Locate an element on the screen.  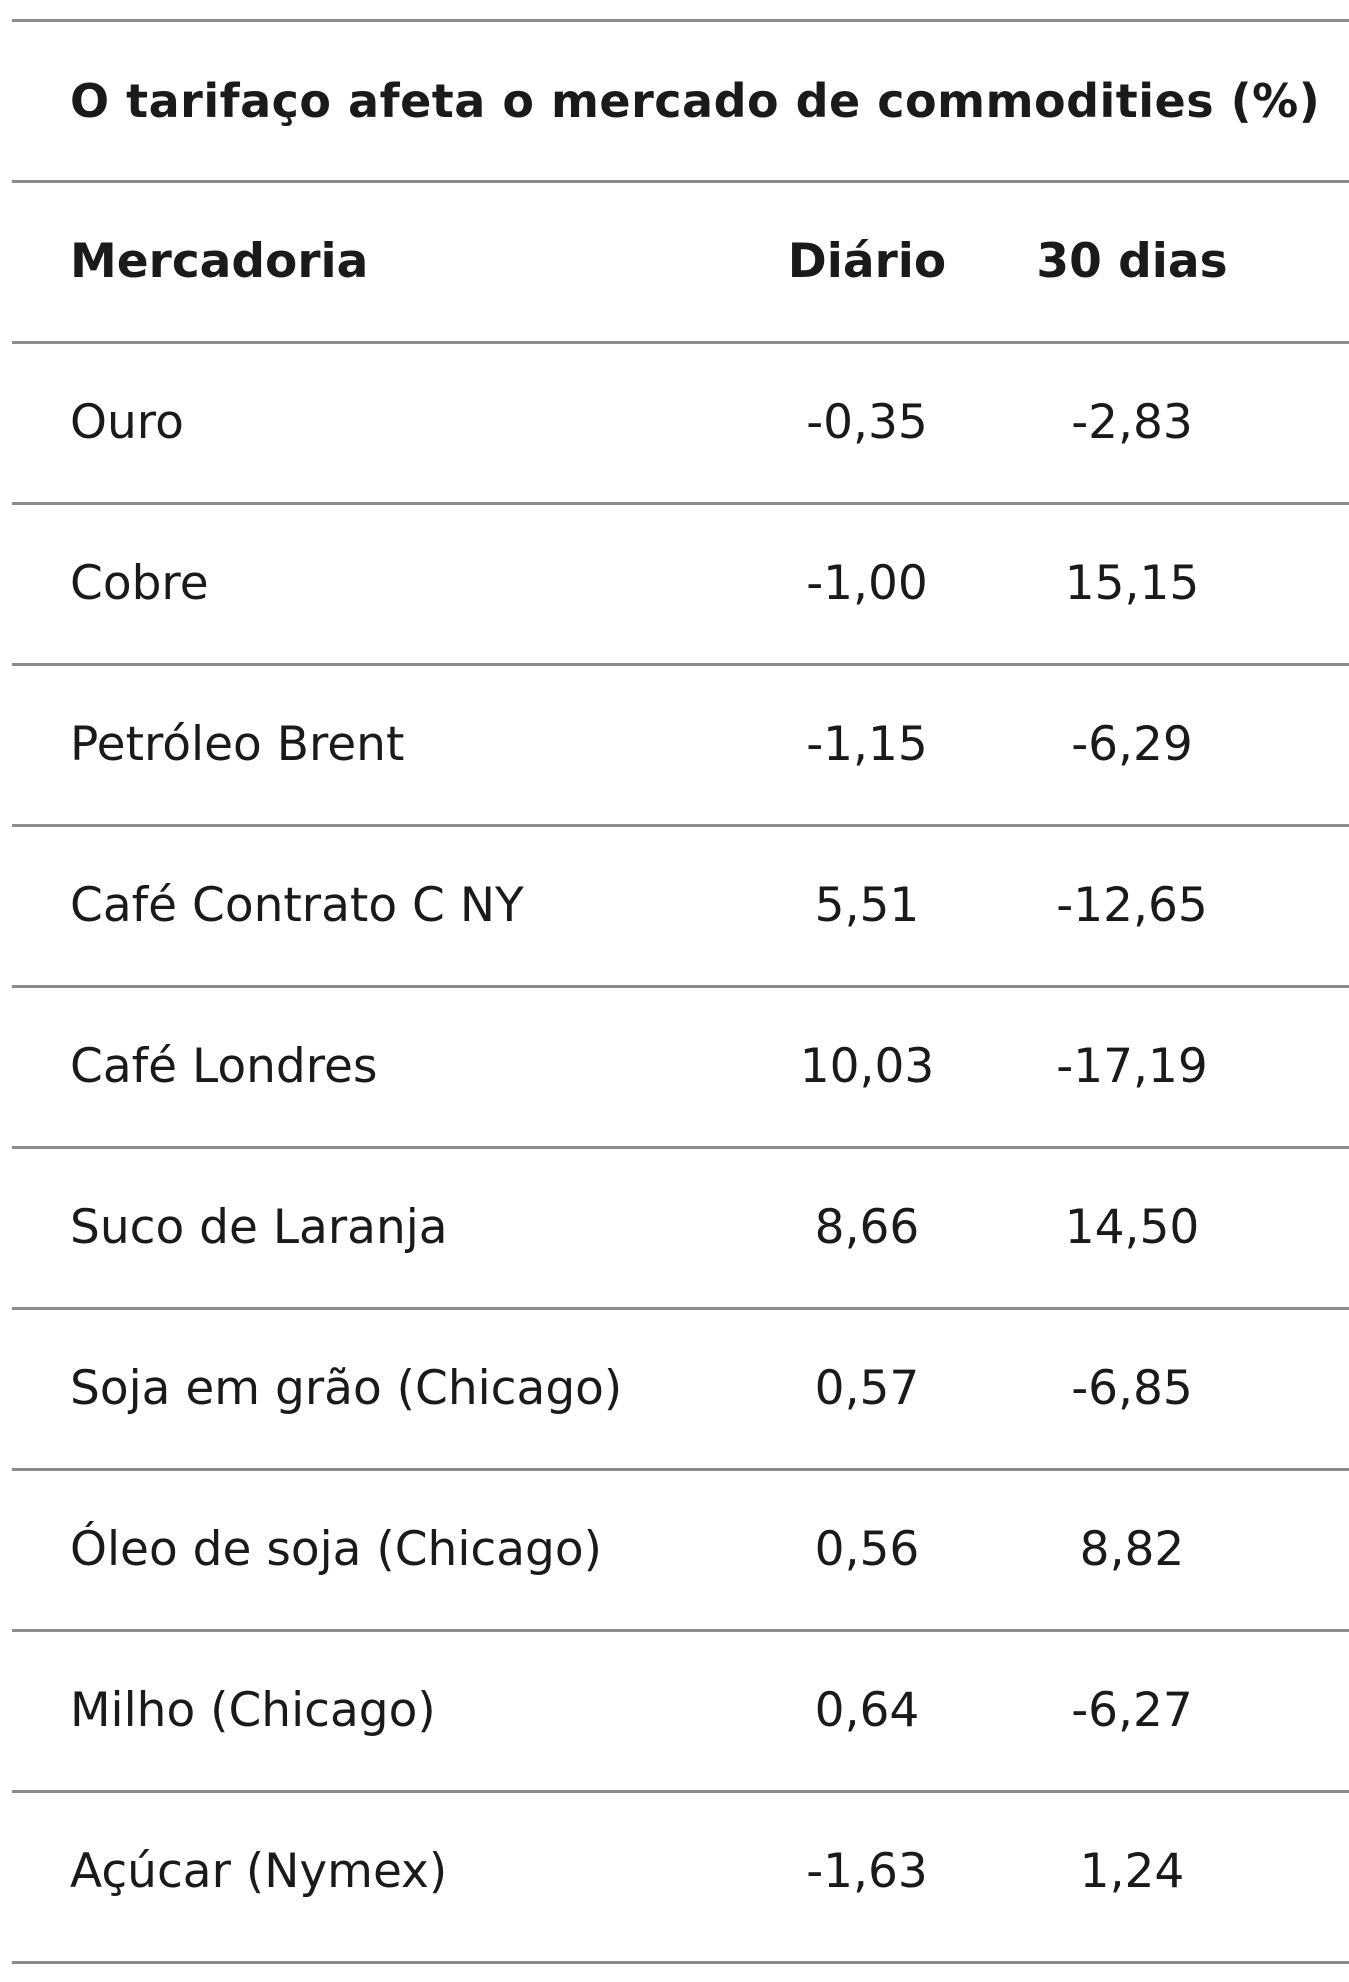
thirty-day-change: -2,83 is located at coordinates (1132, 422).